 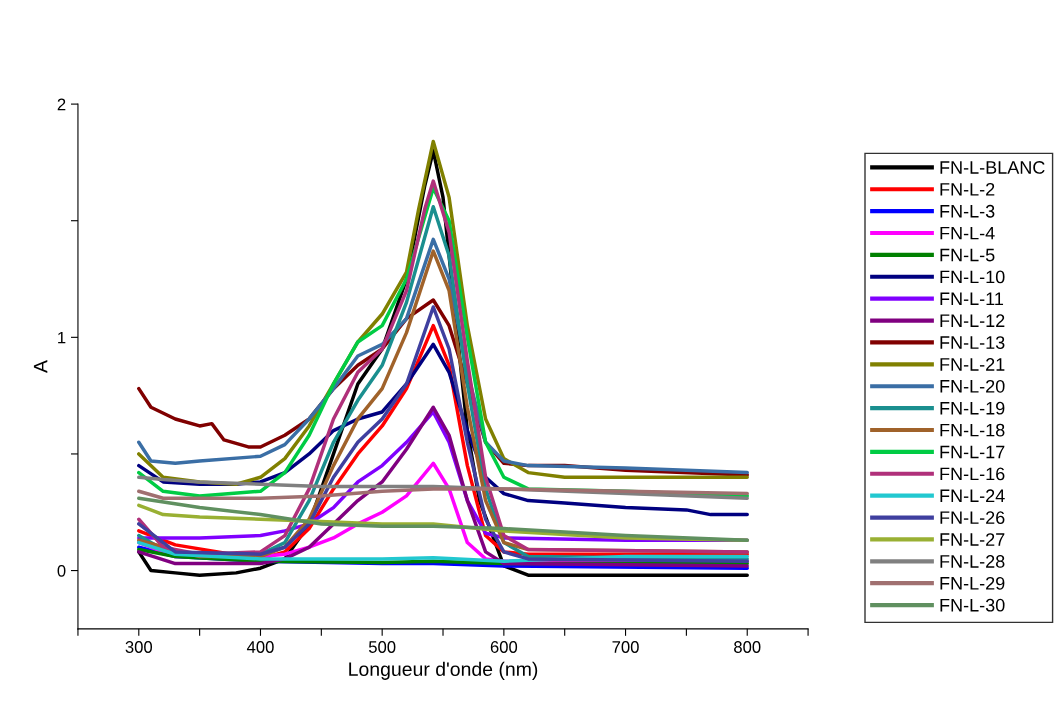 I want to click on x-tick-label: 600, so click(x=504, y=647).